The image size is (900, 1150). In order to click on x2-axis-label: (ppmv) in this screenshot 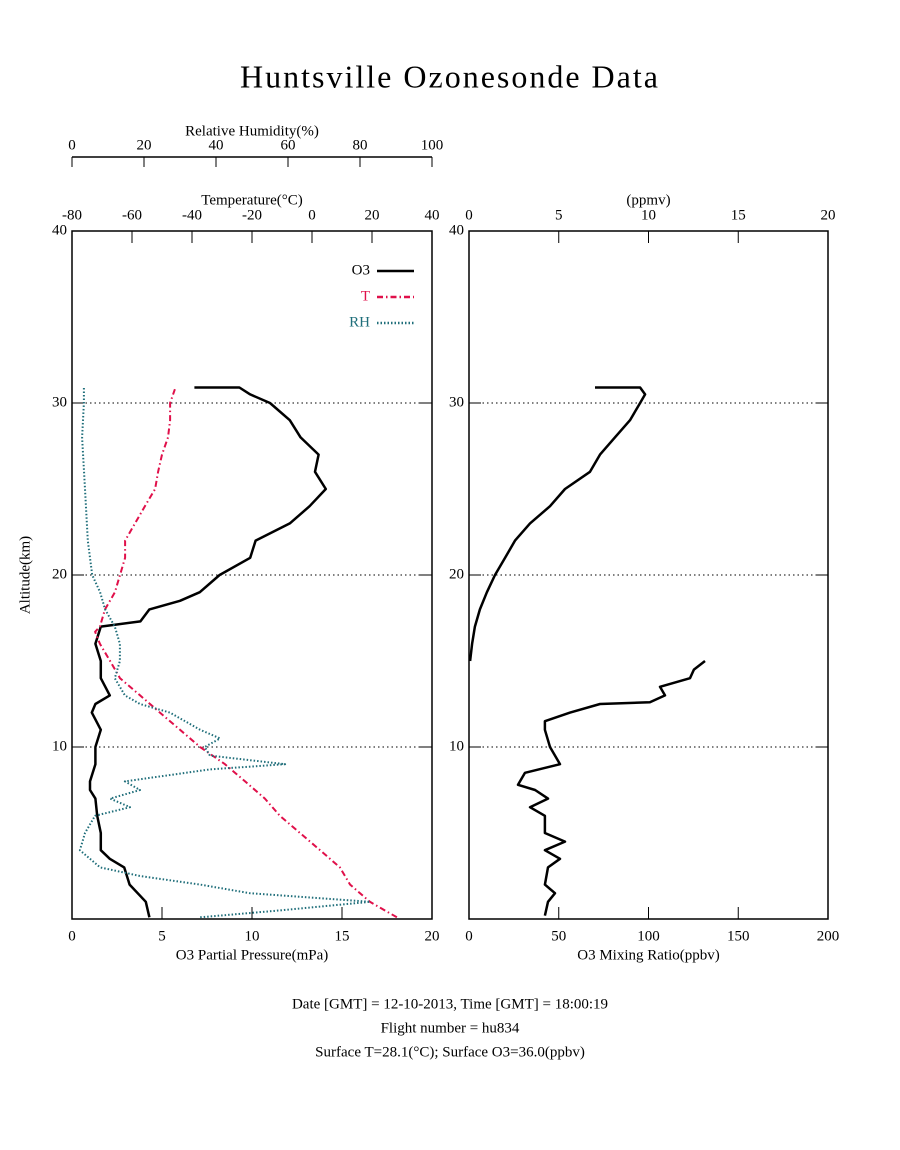, I will do `click(648, 200)`.